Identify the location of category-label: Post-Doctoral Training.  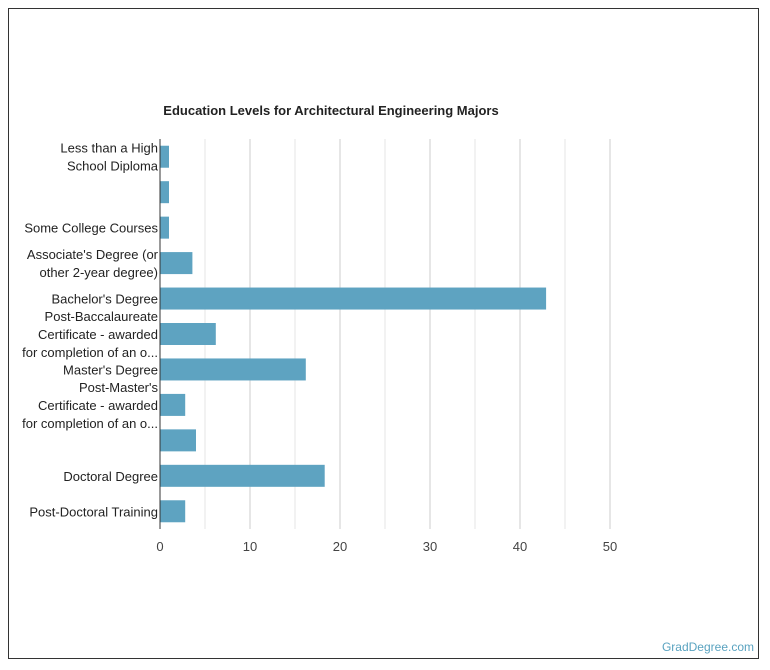
(93, 511).